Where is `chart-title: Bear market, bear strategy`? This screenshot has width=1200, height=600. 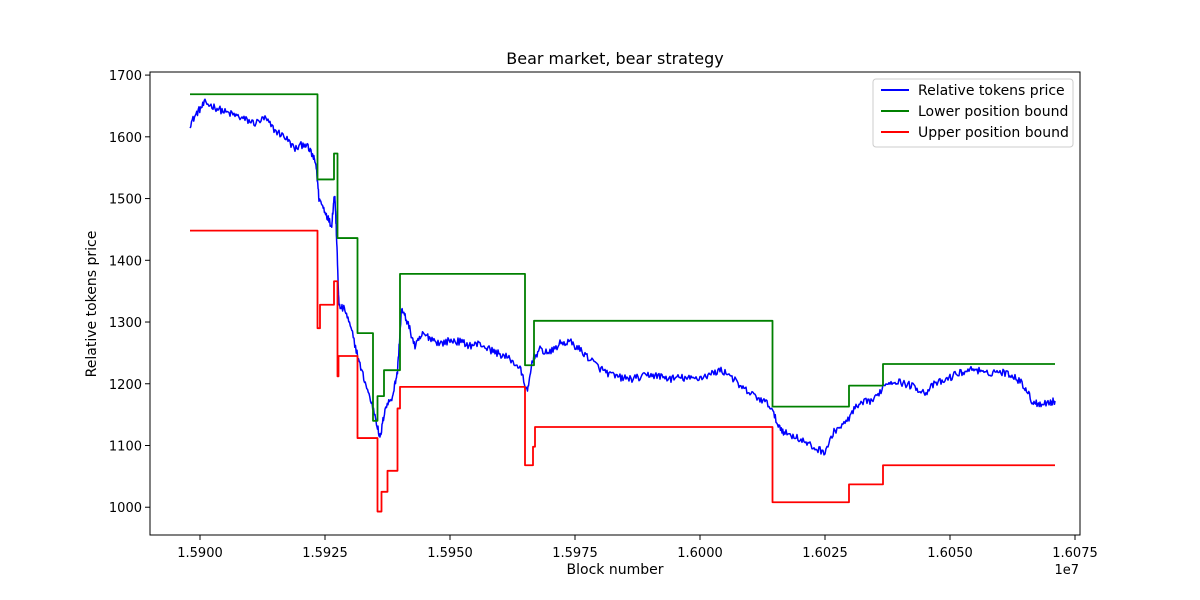
chart-title: Bear market, bear strategy is located at coordinates (614, 58).